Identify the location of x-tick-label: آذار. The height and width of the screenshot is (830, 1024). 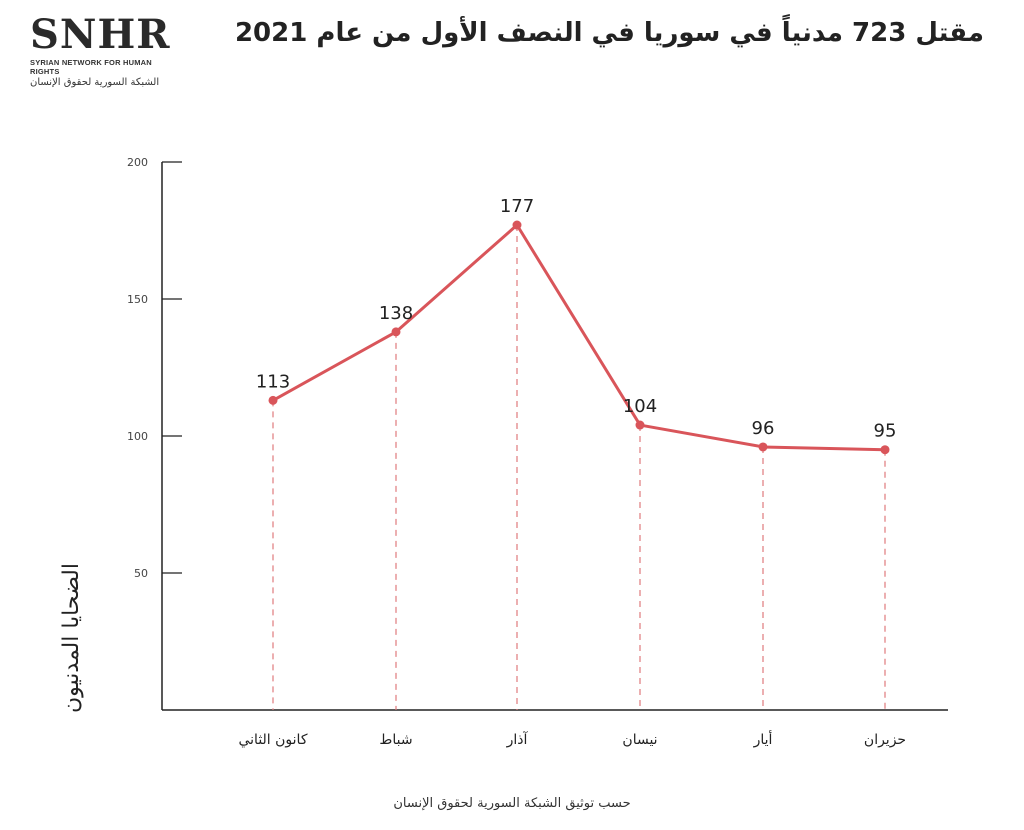
(517, 739).